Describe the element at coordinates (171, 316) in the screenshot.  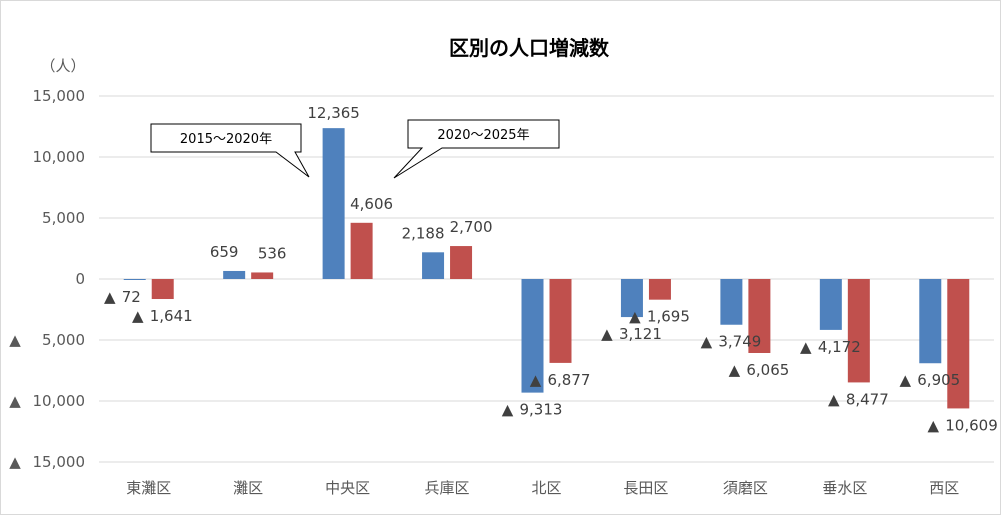
I see `data-label: 1,641` at that location.